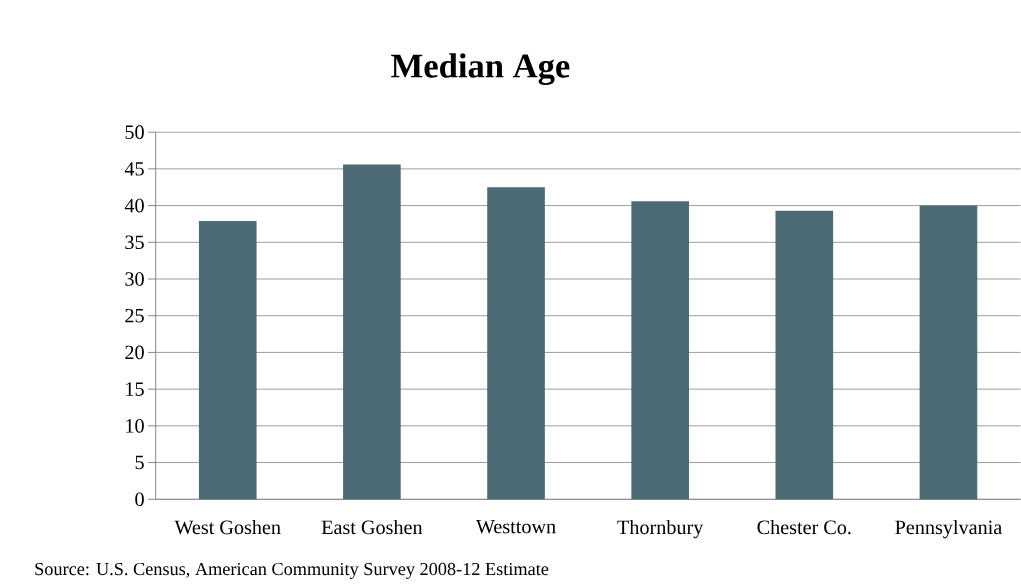  What do you see at coordinates (134, 169) in the screenshot?
I see `y-tick-label: 45` at bounding box center [134, 169].